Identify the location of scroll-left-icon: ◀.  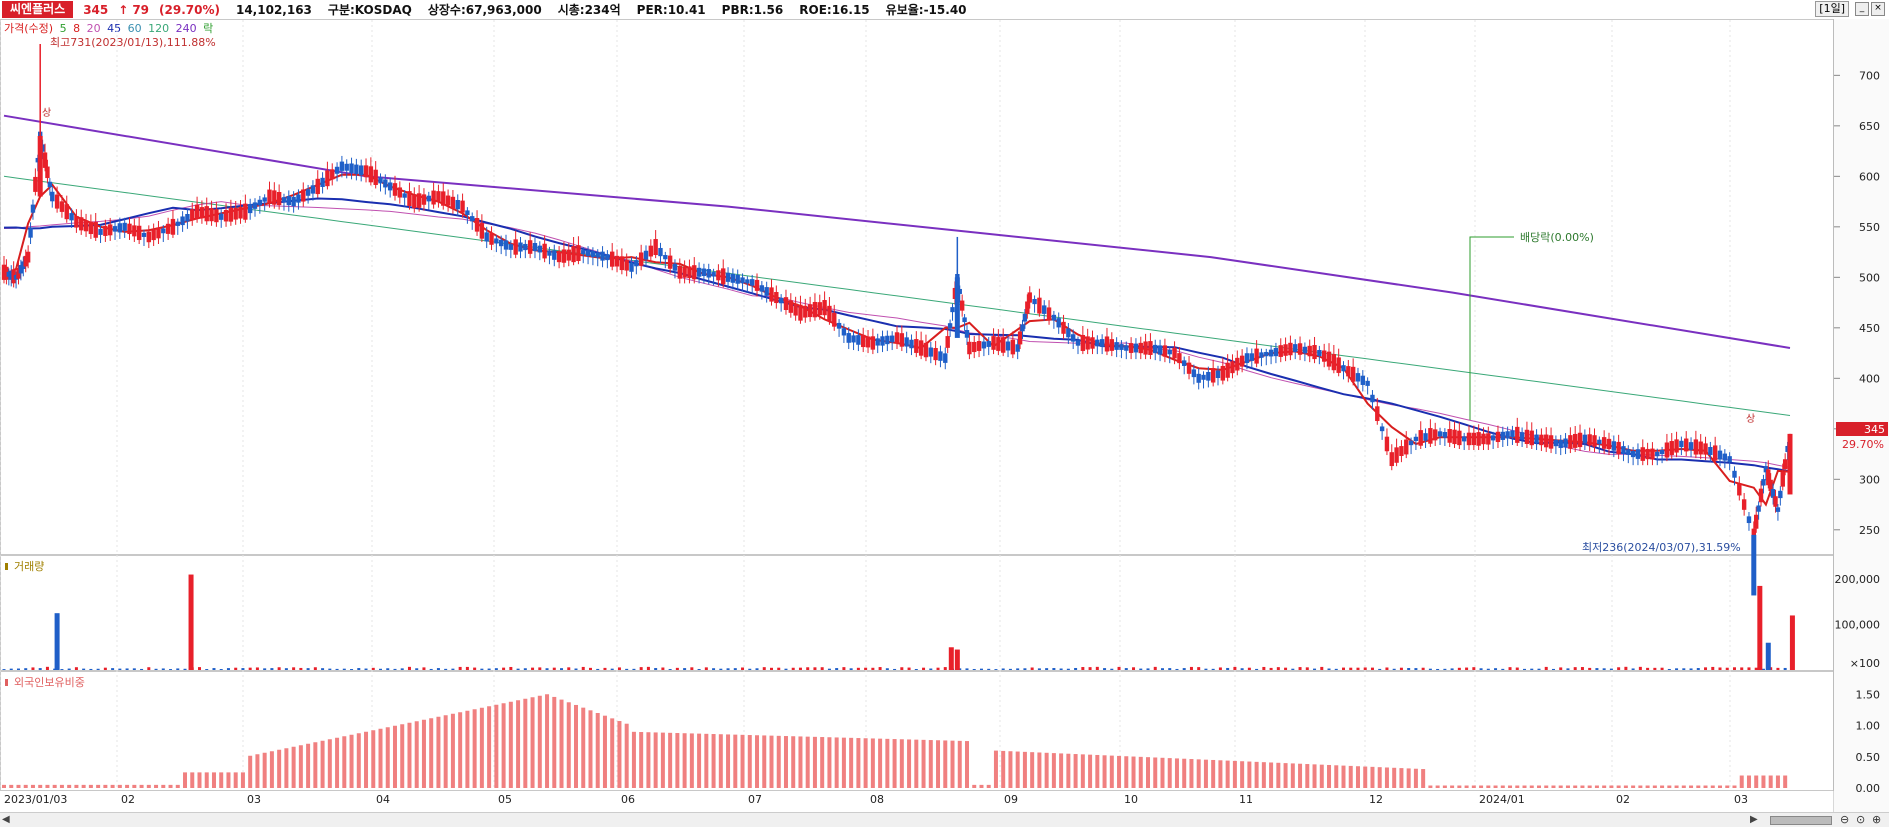
(6, 819).